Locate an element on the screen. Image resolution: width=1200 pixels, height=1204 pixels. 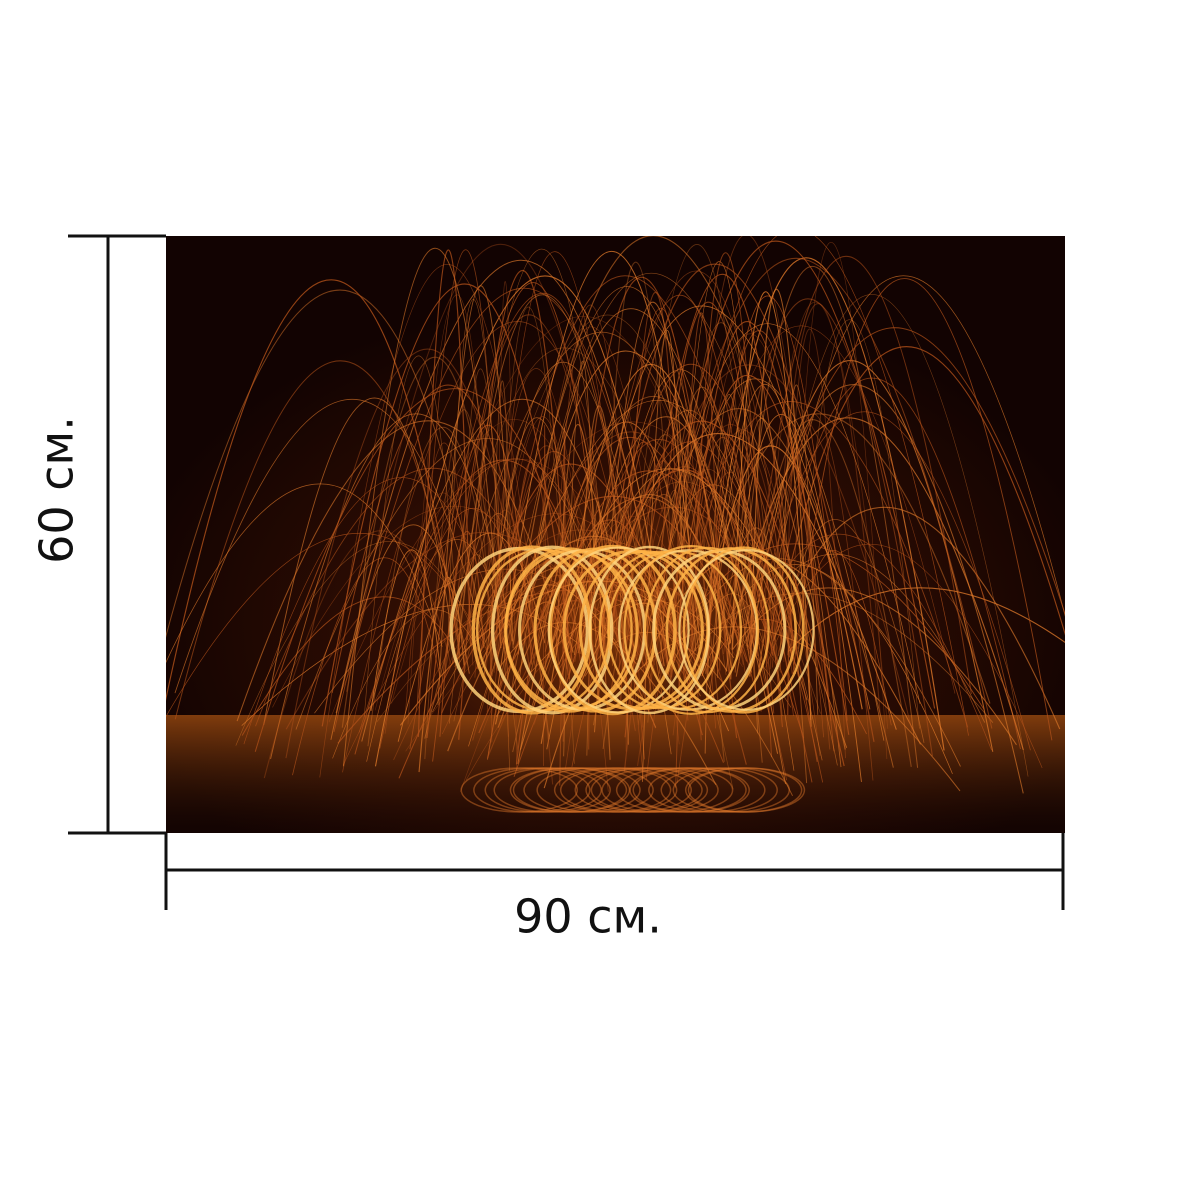
width-label: 90 см. is located at coordinates (588, 917).